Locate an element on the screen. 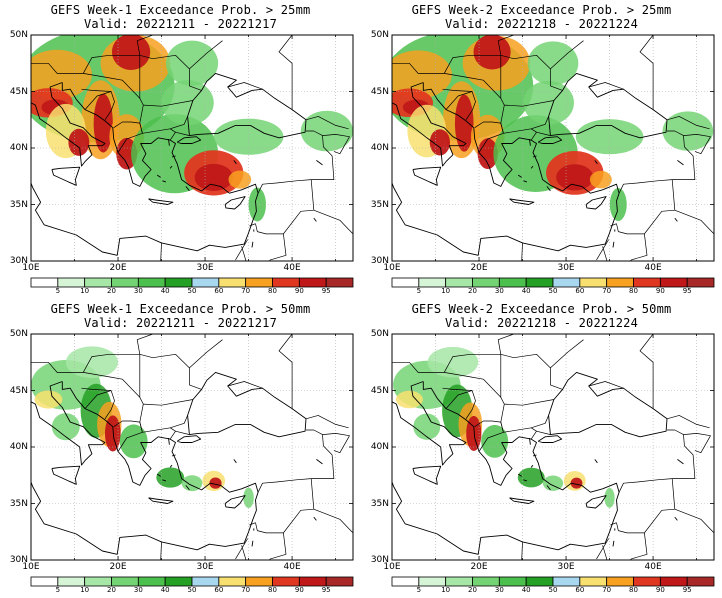 The width and height of the screenshot is (722, 598). colorbar is located at coordinates (192, 581).